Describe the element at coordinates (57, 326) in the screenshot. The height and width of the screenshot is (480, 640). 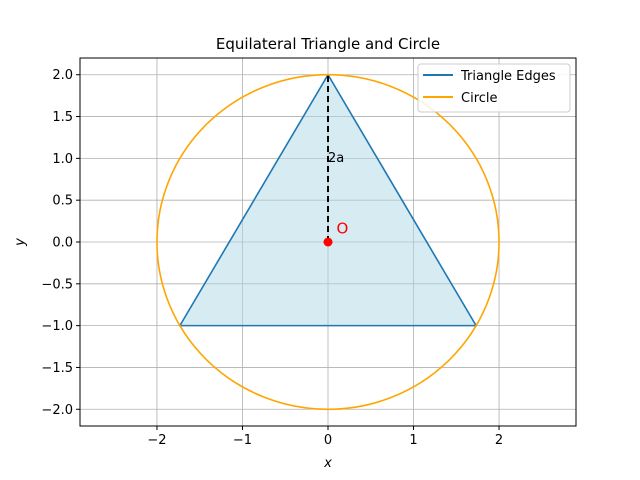
I see `y-tick-label: −1.0` at that location.